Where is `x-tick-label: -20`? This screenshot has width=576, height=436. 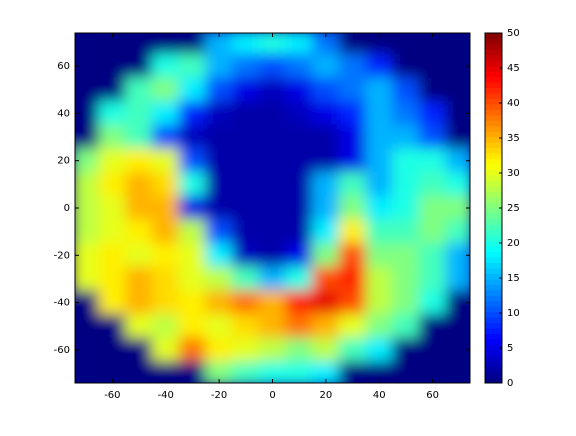 x-tick-label: -20 is located at coordinates (219, 395).